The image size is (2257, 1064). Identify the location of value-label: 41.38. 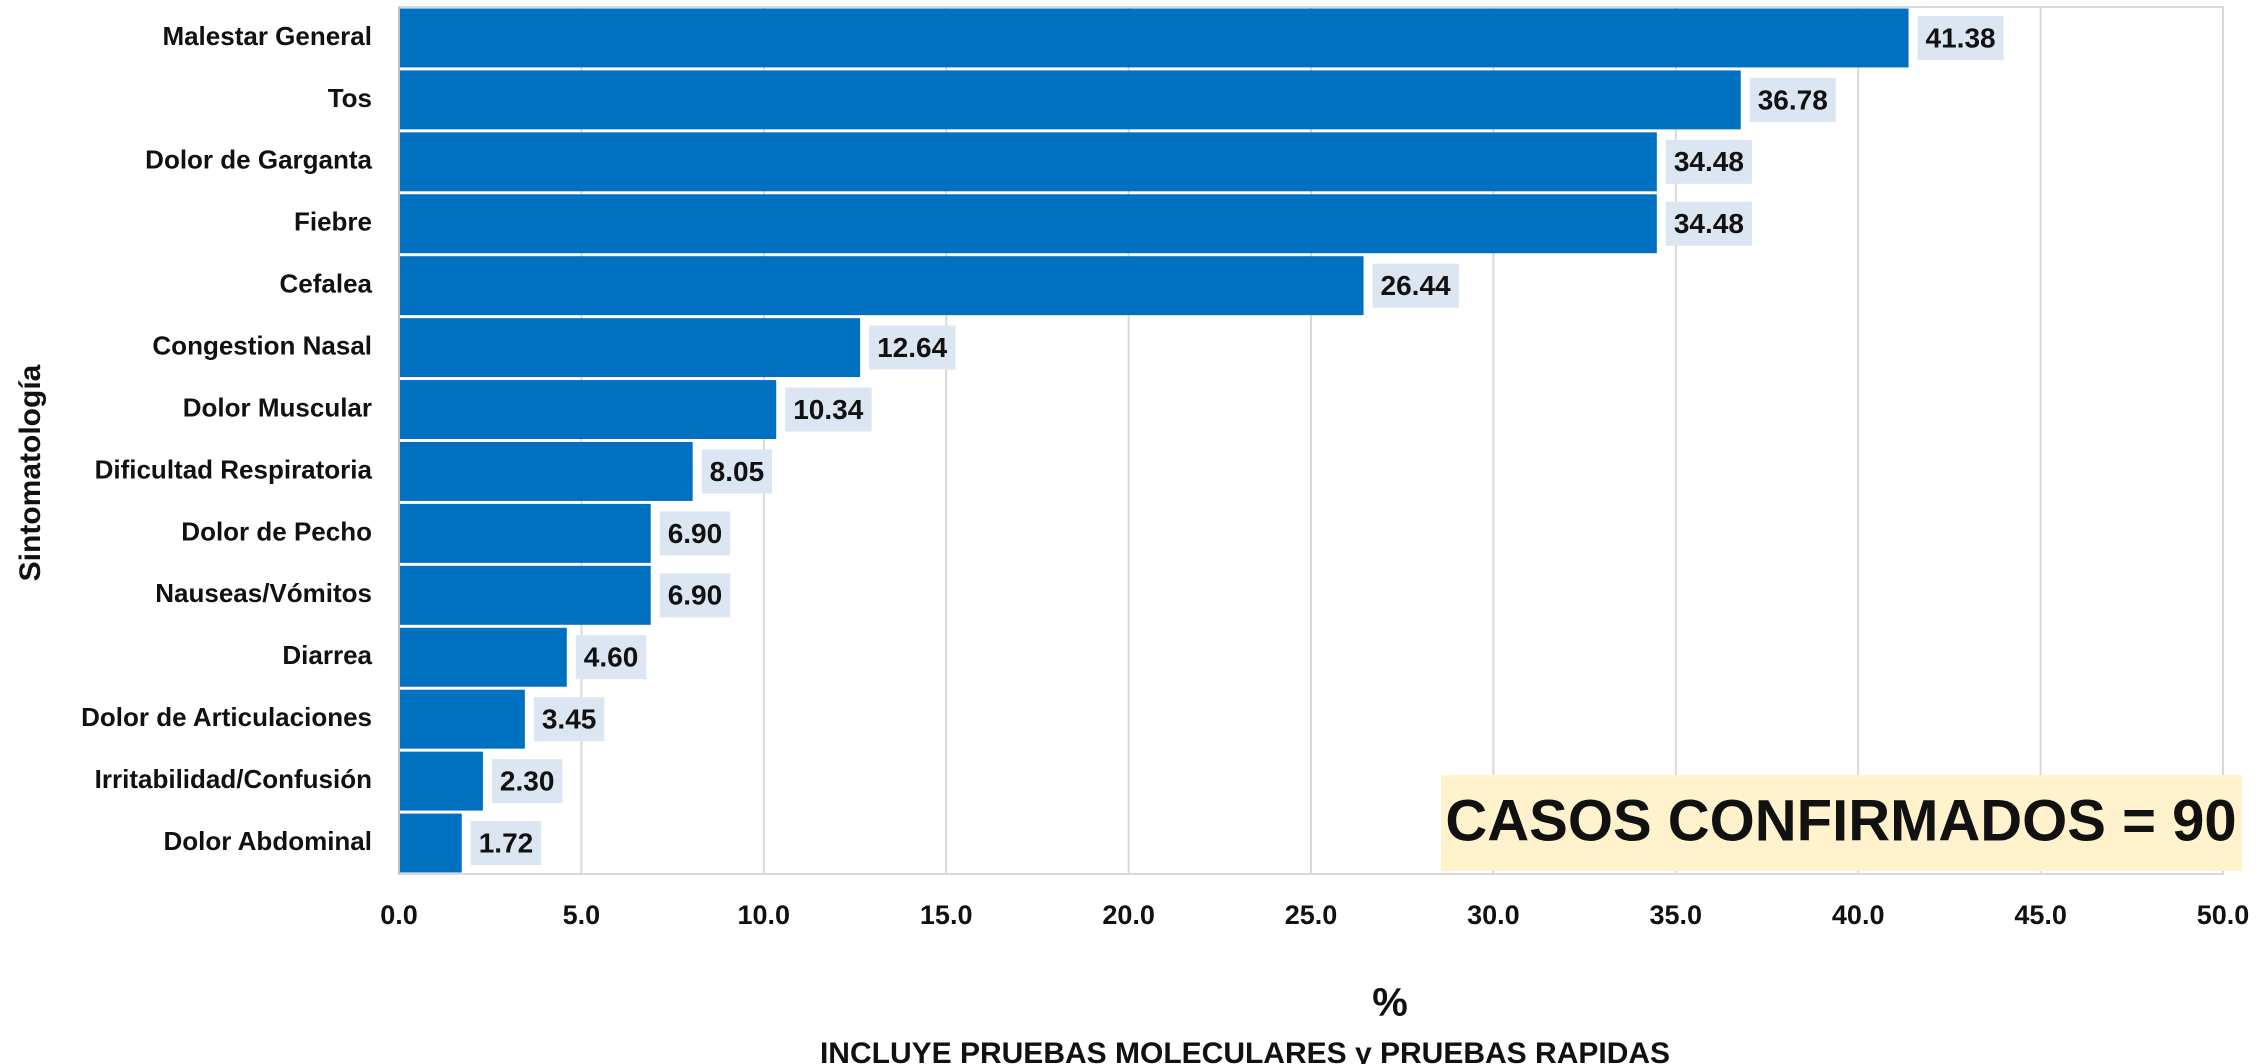
(1961, 37).